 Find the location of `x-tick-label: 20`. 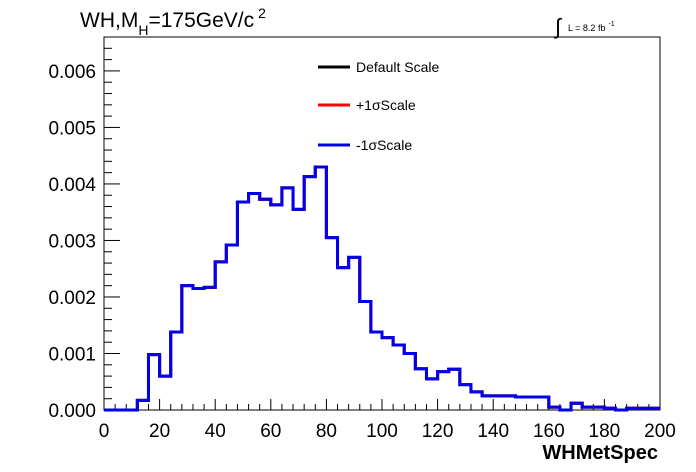

x-tick-label: 20 is located at coordinates (159, 431).